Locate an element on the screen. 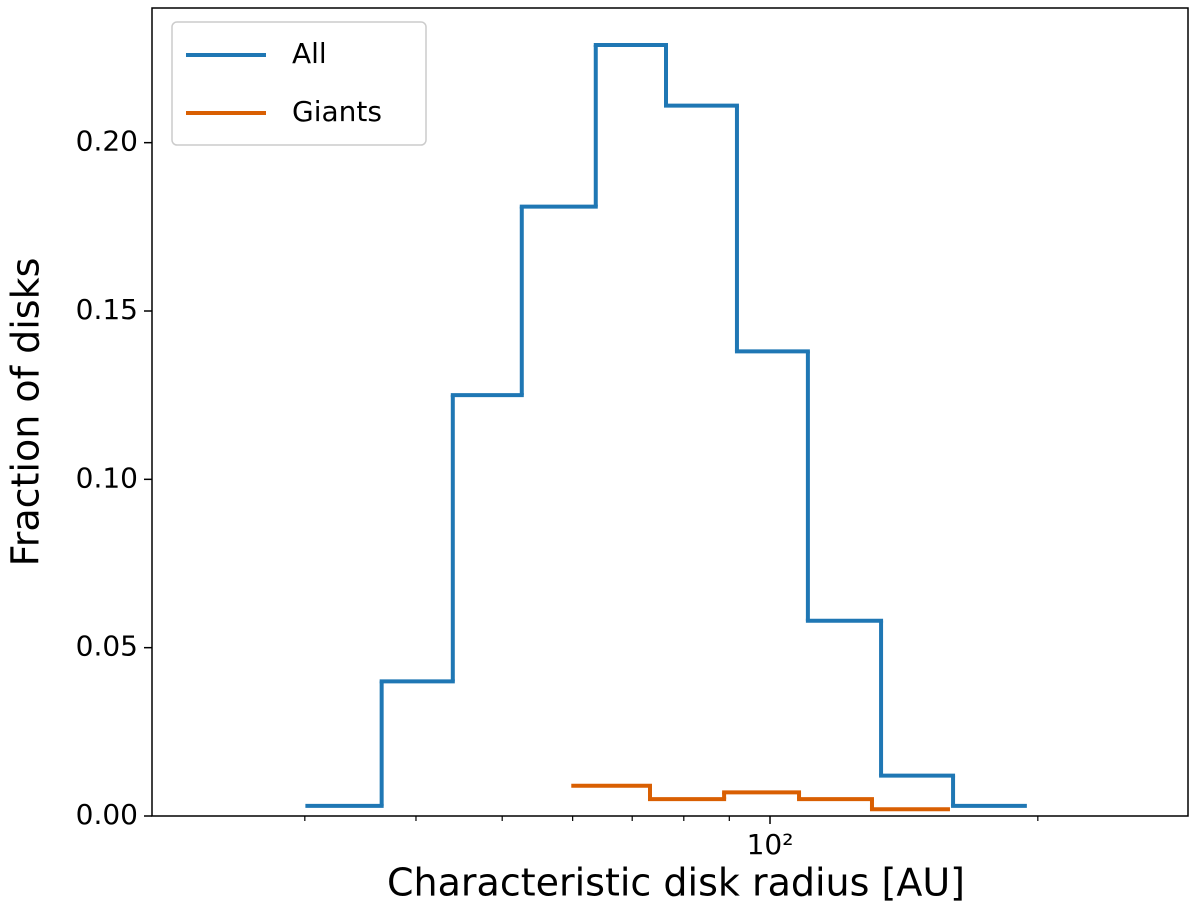 The width and height of the screenshot is (1200, 921). x-tick-label: 10² is located at coordinates (770, 844).